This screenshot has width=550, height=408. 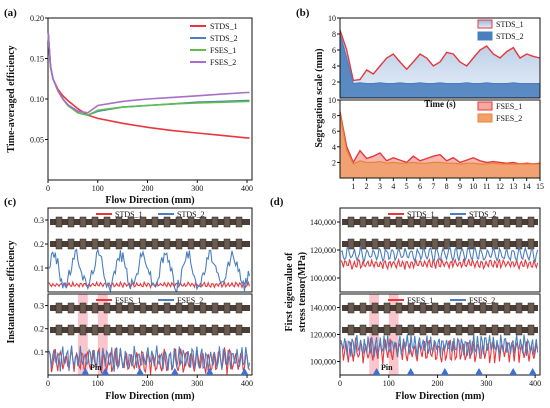 What do you see at coordinates (380, 186) in the screenshot?
I see `panel-b-xtick-label: 3` at bounding box center [380, 186].